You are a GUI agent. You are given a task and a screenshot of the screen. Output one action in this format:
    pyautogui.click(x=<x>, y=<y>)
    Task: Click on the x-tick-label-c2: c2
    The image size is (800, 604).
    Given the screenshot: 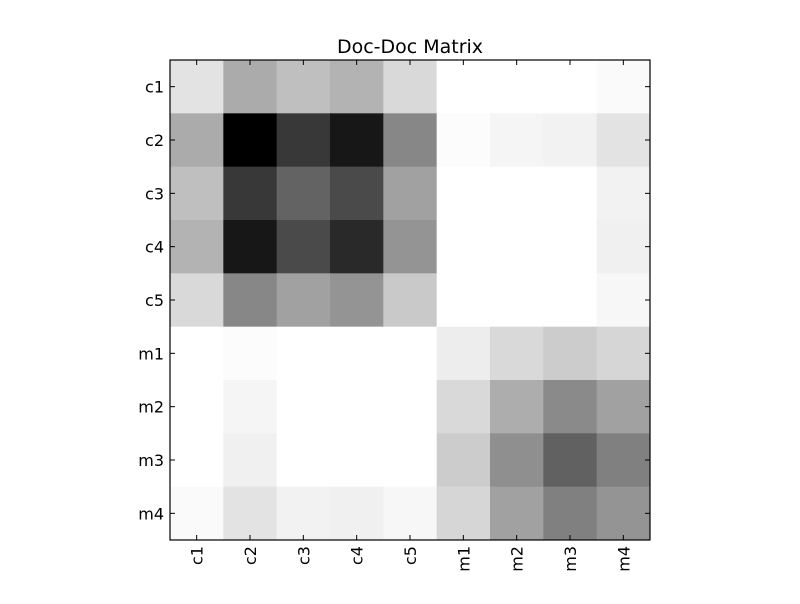 What is the action you would take?
    pyautogui.click(x=250, y=555)
    